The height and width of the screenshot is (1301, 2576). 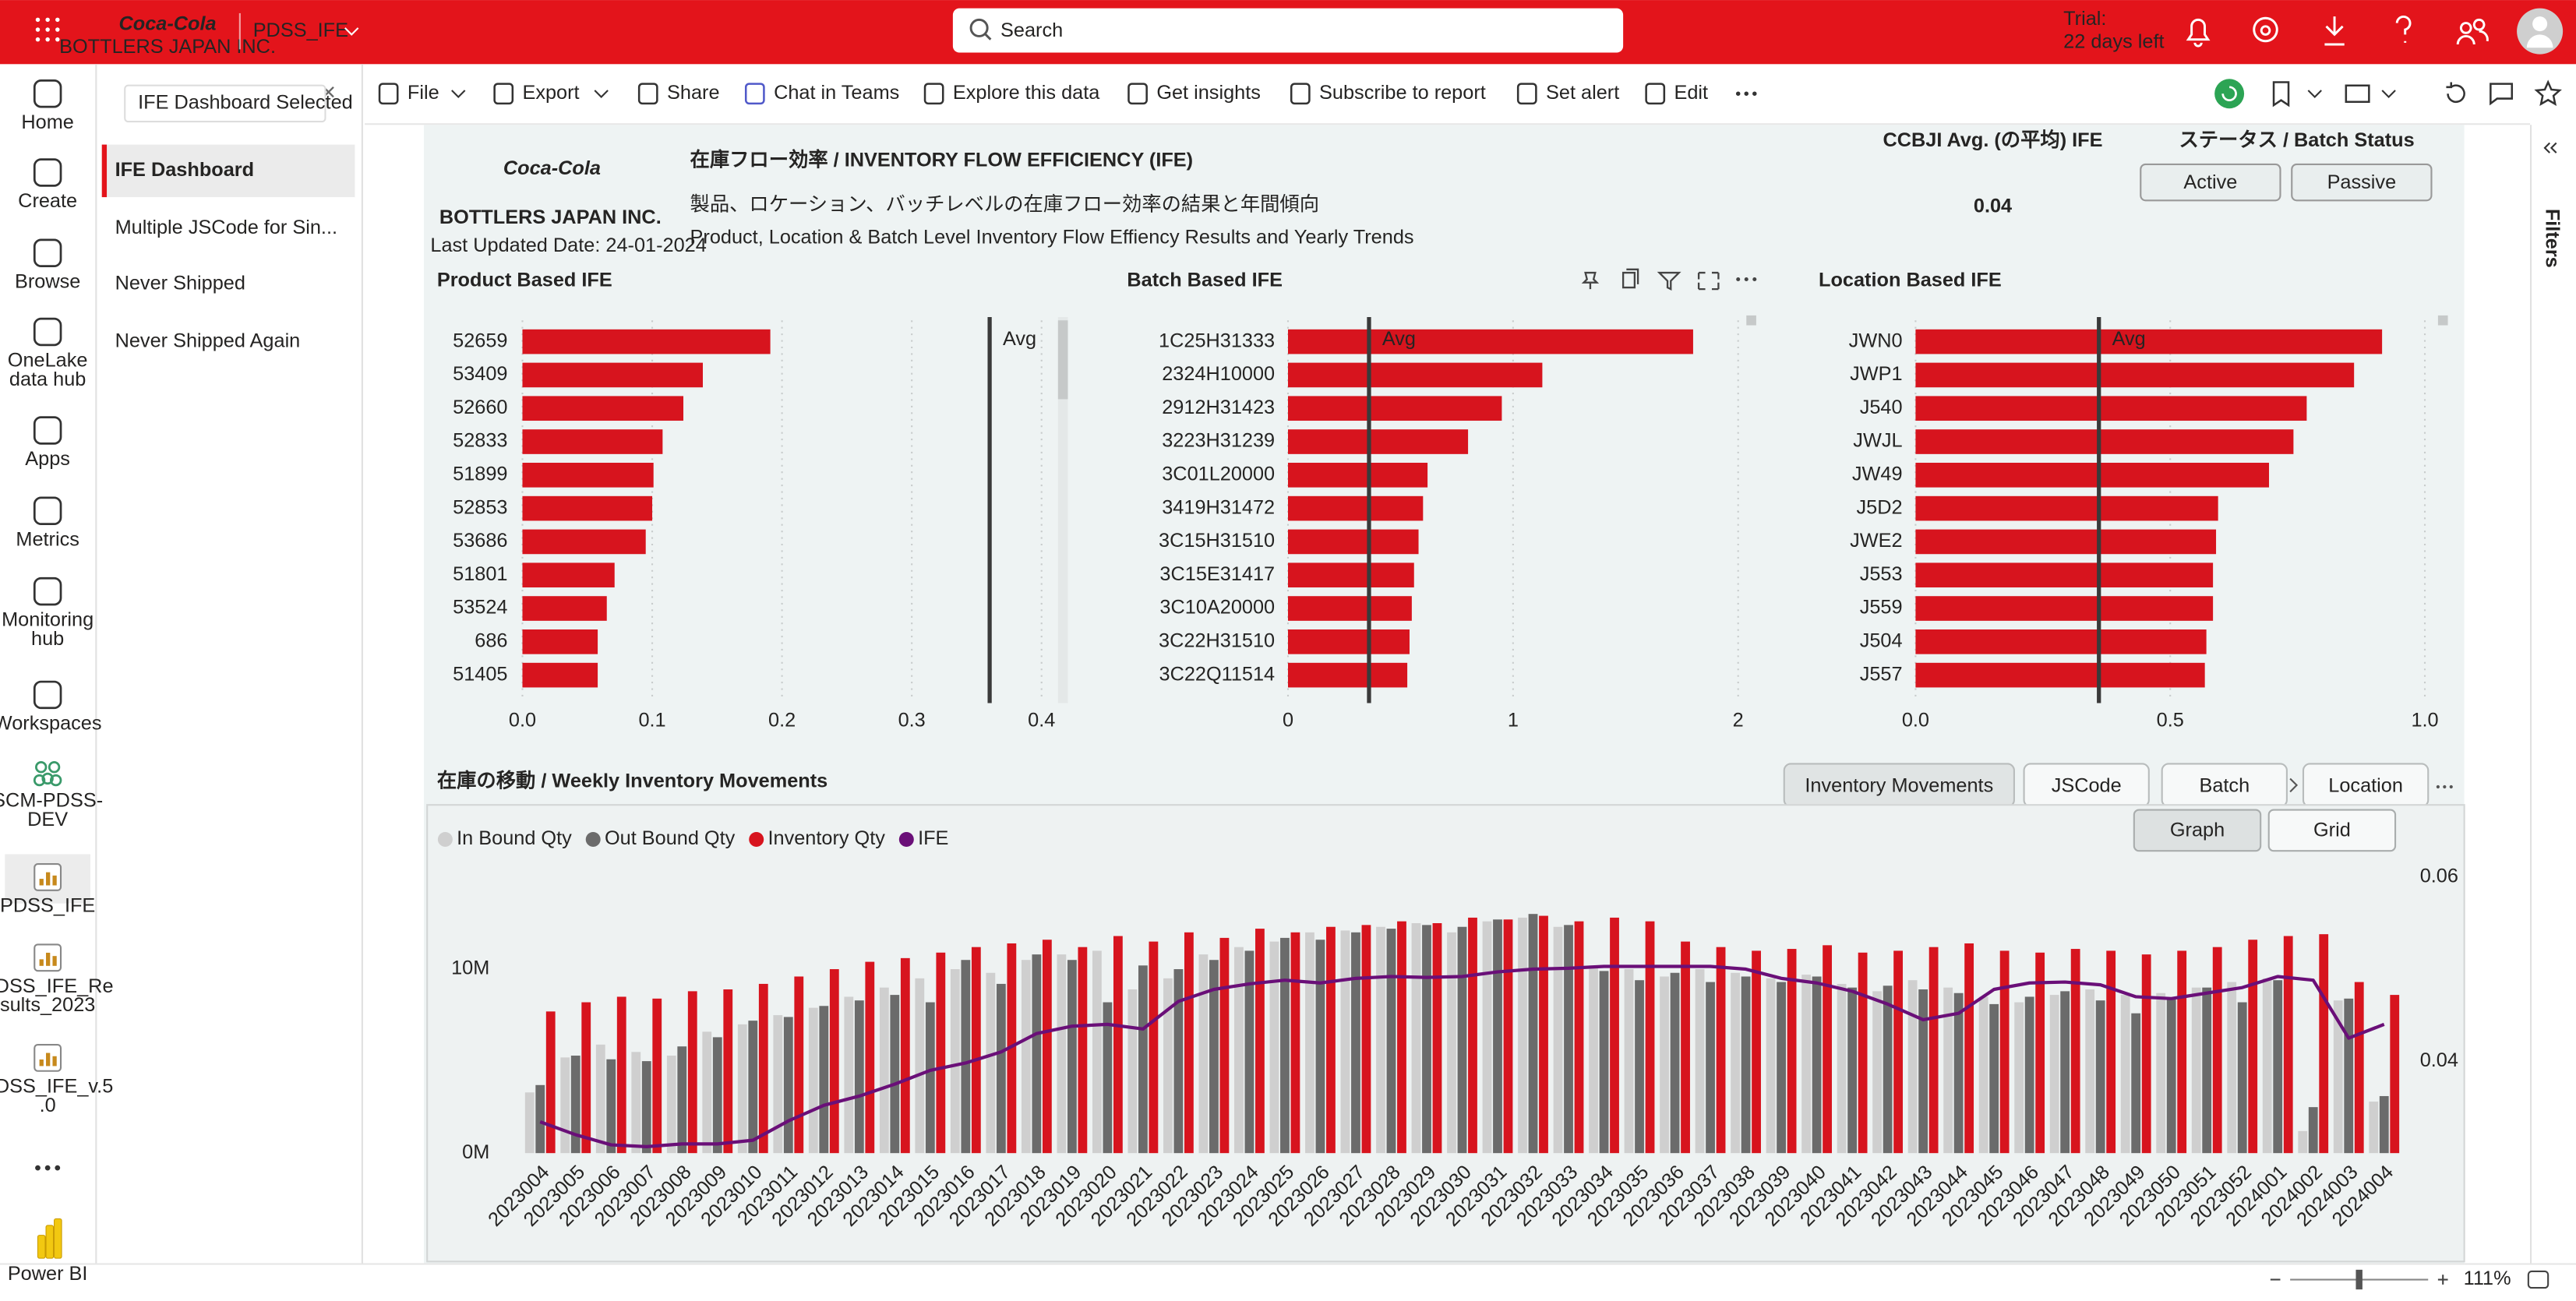 What do you see at coordinates (185, 170) in the screenshot?
I see `page-tab: IFE Dashboard` at bounding box center [185, 170].